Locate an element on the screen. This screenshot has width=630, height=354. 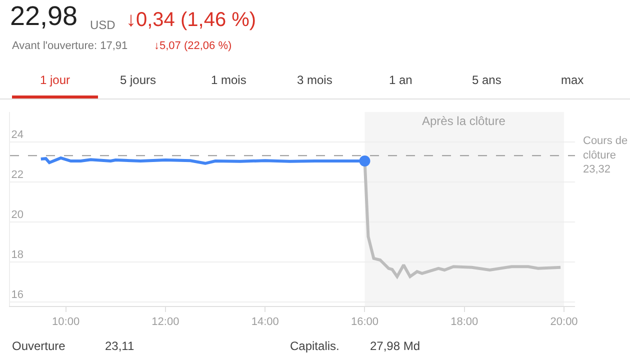
text: Capitalis. is located at coordinates (315, 346).